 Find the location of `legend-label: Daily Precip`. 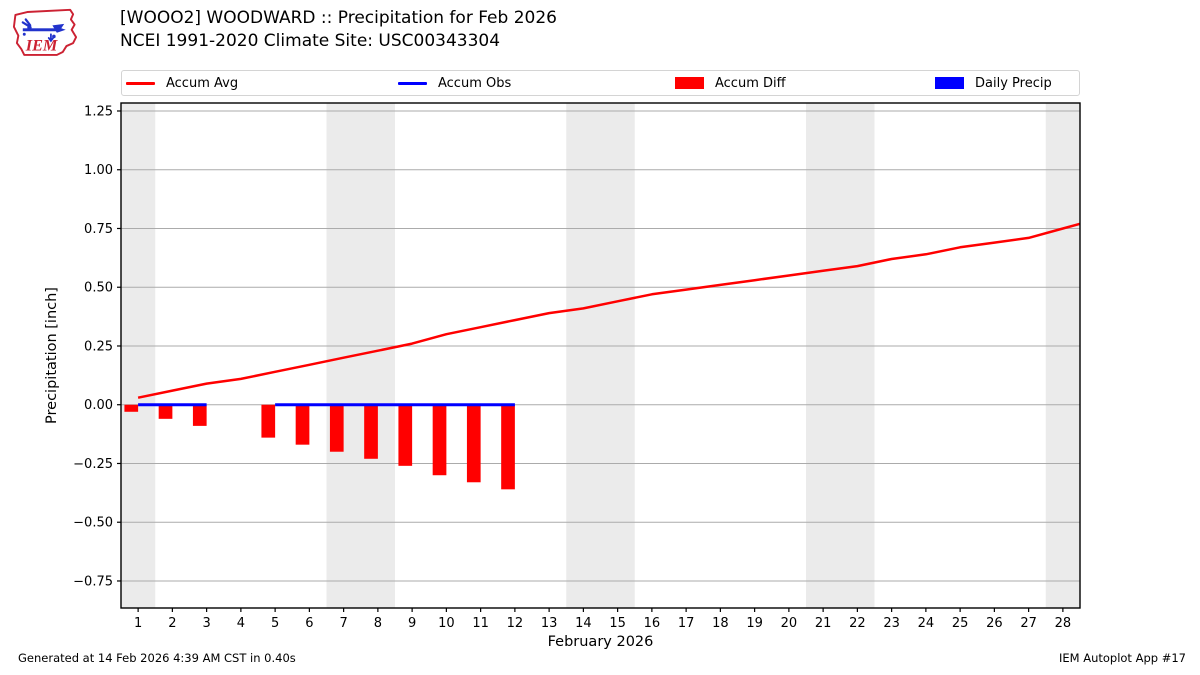

legend-label: Daily Precip is located at coordinates (1013, 83).